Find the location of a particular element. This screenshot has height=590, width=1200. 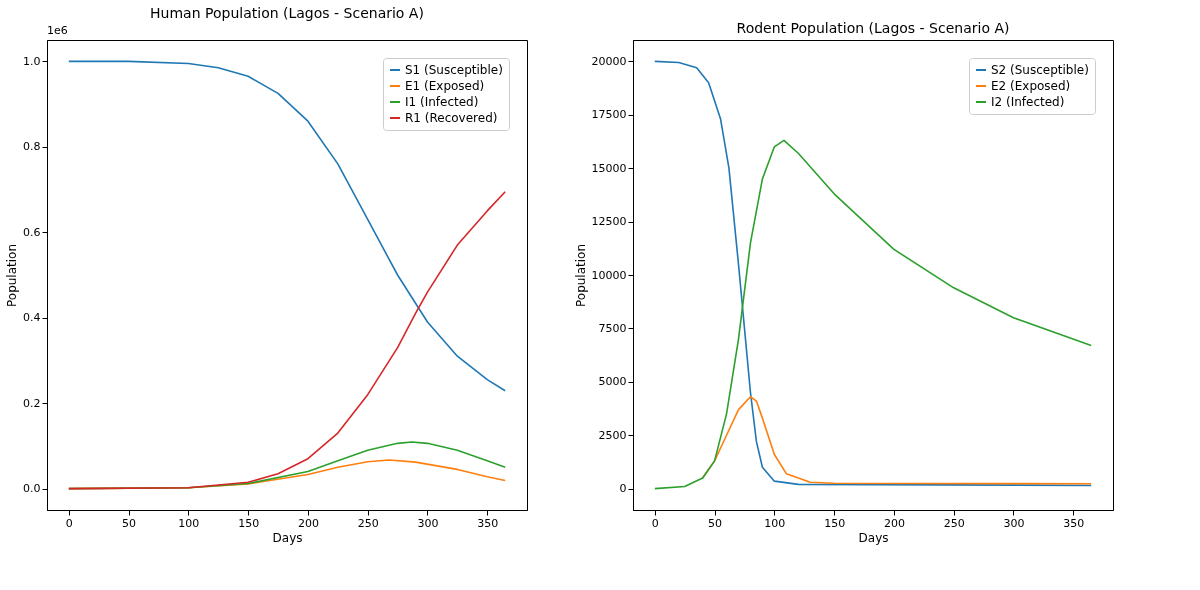

y-tick-label: 0.4 is located at coordinates (32, 318).